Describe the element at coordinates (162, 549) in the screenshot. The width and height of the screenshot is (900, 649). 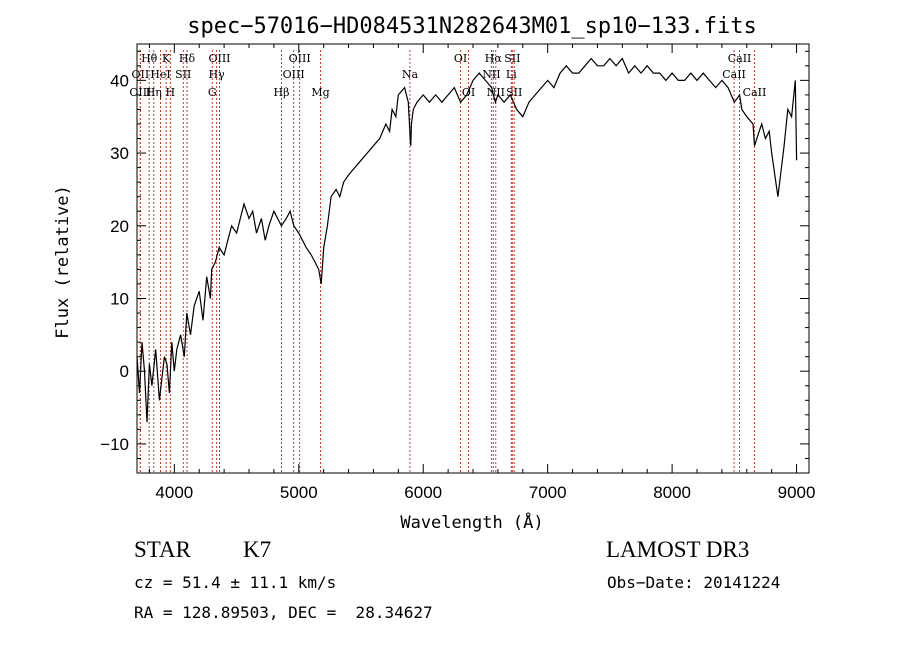
I see `object-class: STAR` at that location.